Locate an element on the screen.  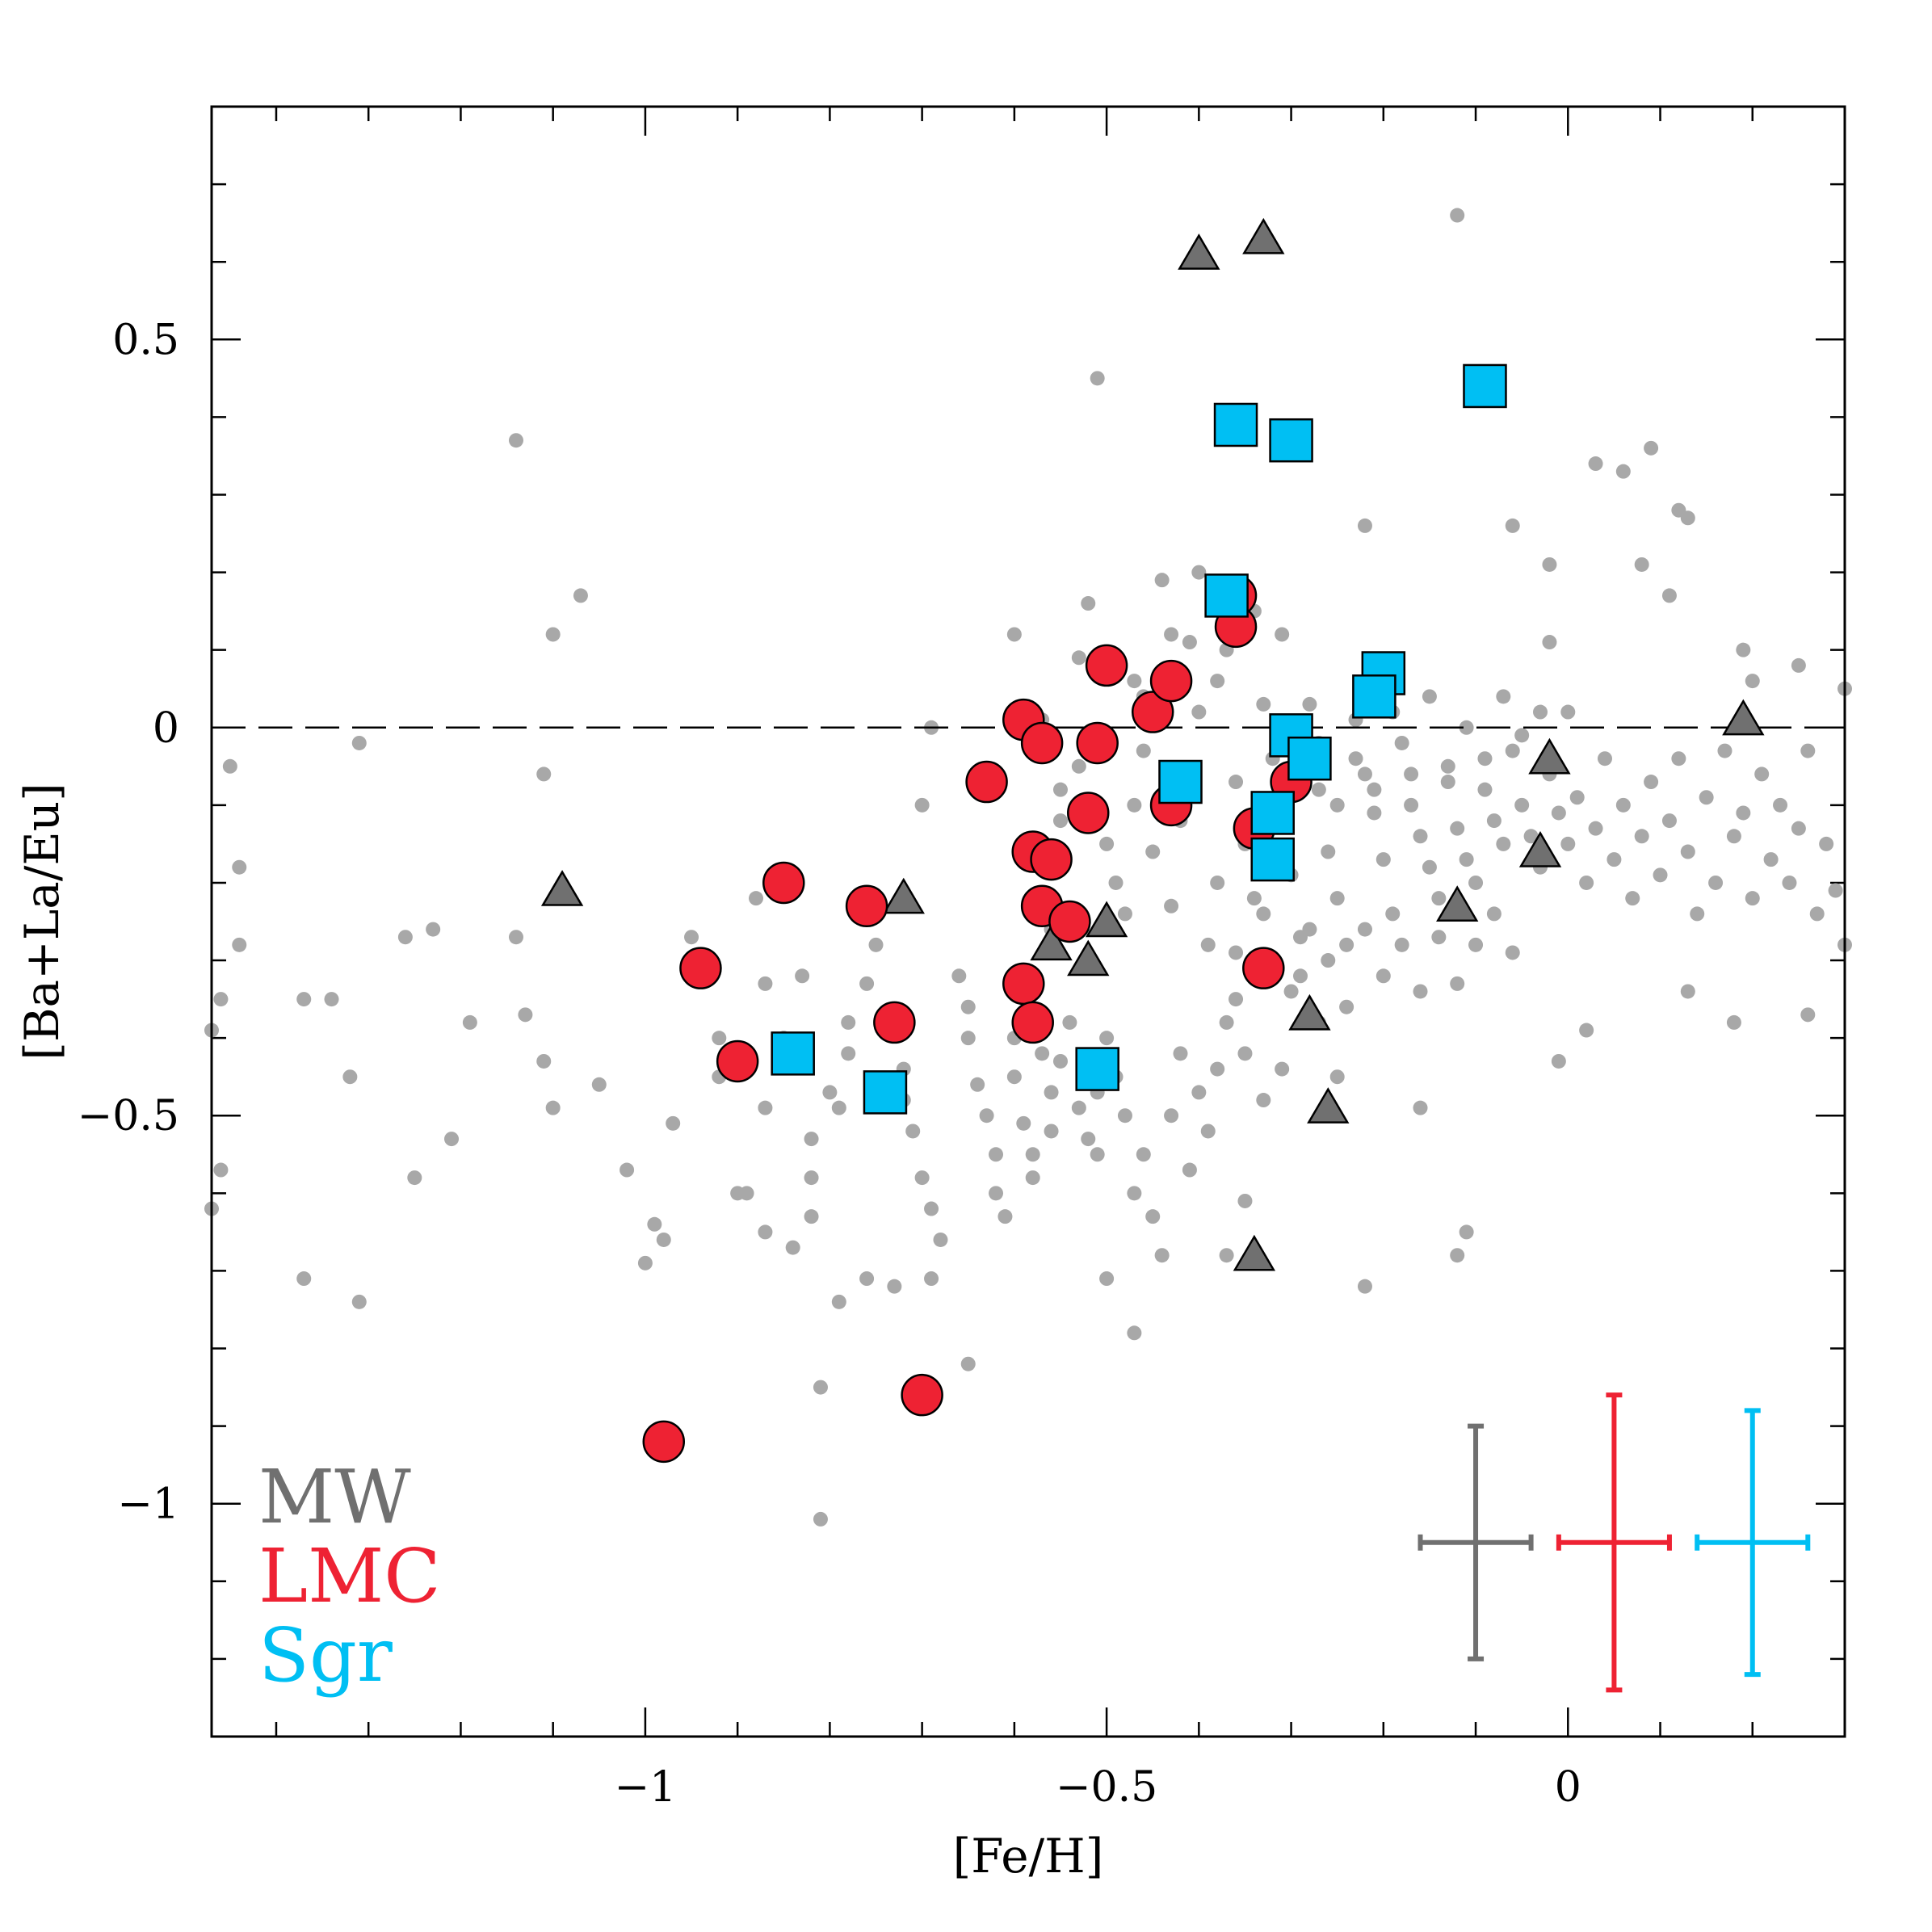
error-bars is located at coordinates (1614, 1542).